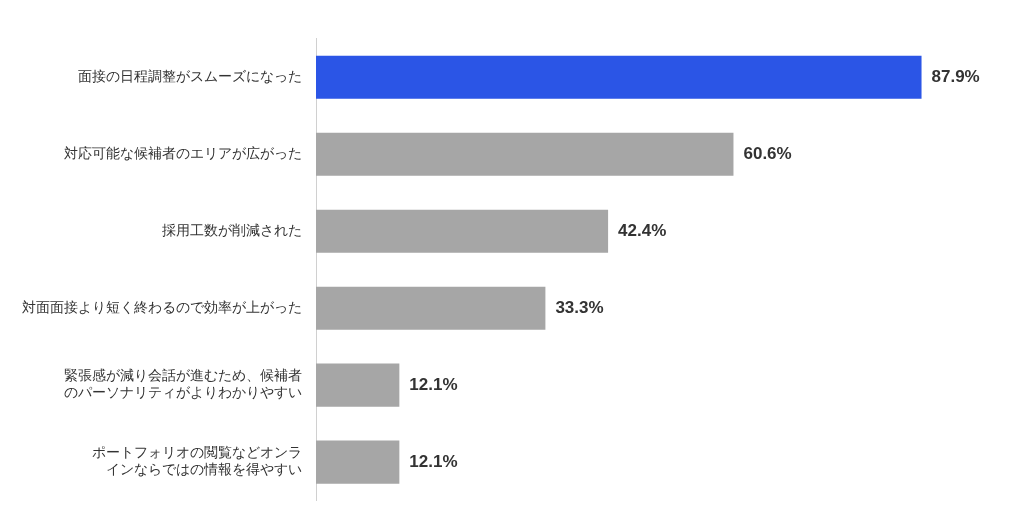  What do you see at coordinates (642, 230) in the screenshot?
I see `data-label: 42.4%` at bounding box center [642, 230].